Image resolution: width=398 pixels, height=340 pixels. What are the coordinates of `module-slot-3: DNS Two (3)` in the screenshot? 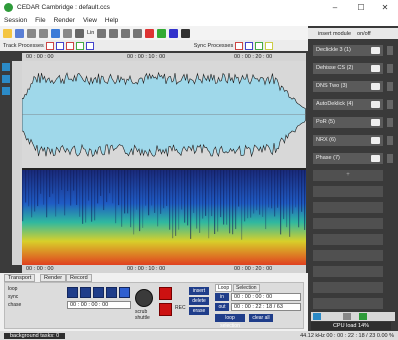 It's located at (348, 86).